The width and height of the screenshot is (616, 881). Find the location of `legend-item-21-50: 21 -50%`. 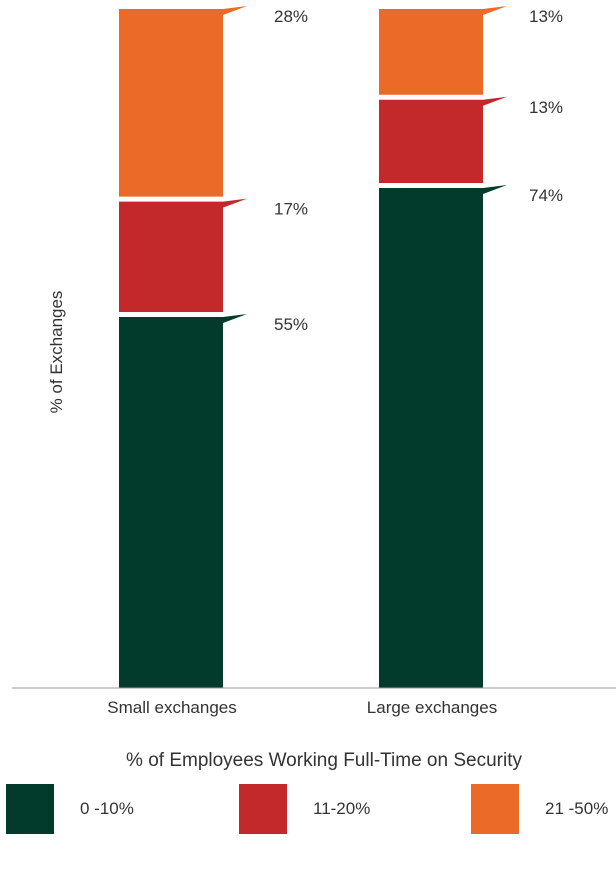

legend-item-21-50: 21 -50% is located at coordinates (539, 809).